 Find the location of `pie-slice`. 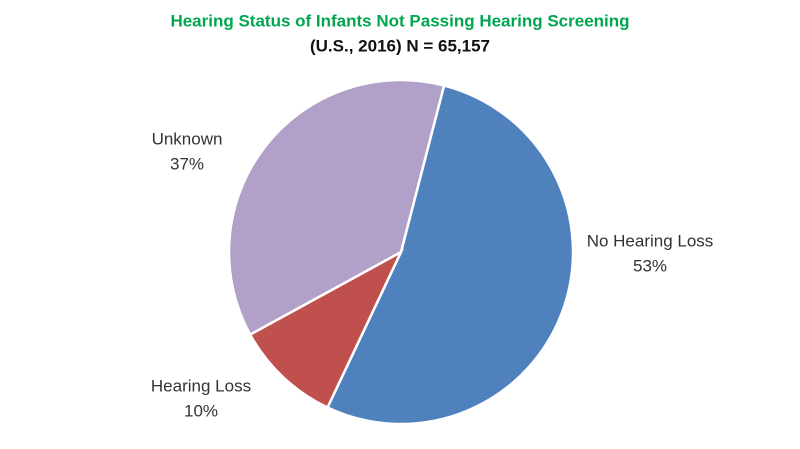

pie-slice is located at coordinates (326, 329).